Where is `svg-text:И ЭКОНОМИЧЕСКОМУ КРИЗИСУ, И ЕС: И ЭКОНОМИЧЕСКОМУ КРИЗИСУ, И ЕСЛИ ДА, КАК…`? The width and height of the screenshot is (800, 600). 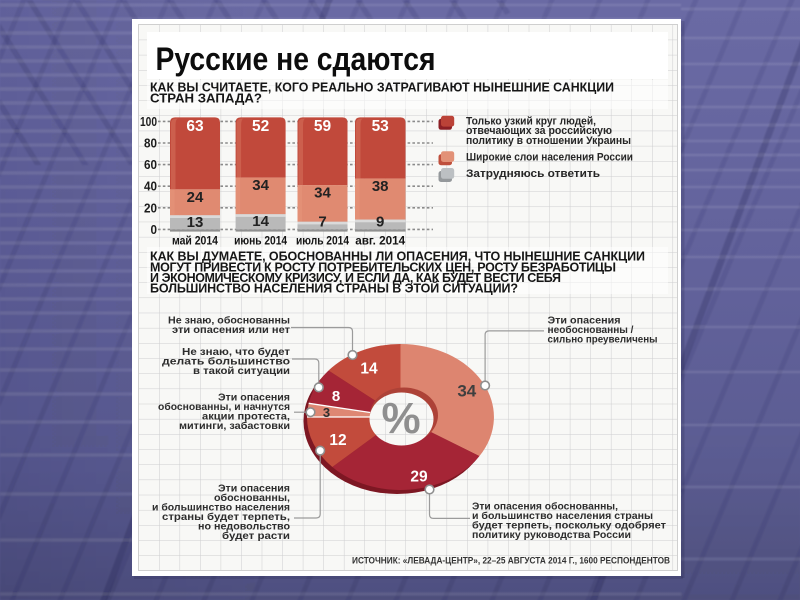
svg-text:И ЭКОНОМИЧЕСКОМУ КРИЗИСУ, И ЕС: И ЭКОНОМИЧЕСКОМУ КРИЗИСУ, И ЕСЛИ ДА, КАК… is located at coordinates (355, 278).